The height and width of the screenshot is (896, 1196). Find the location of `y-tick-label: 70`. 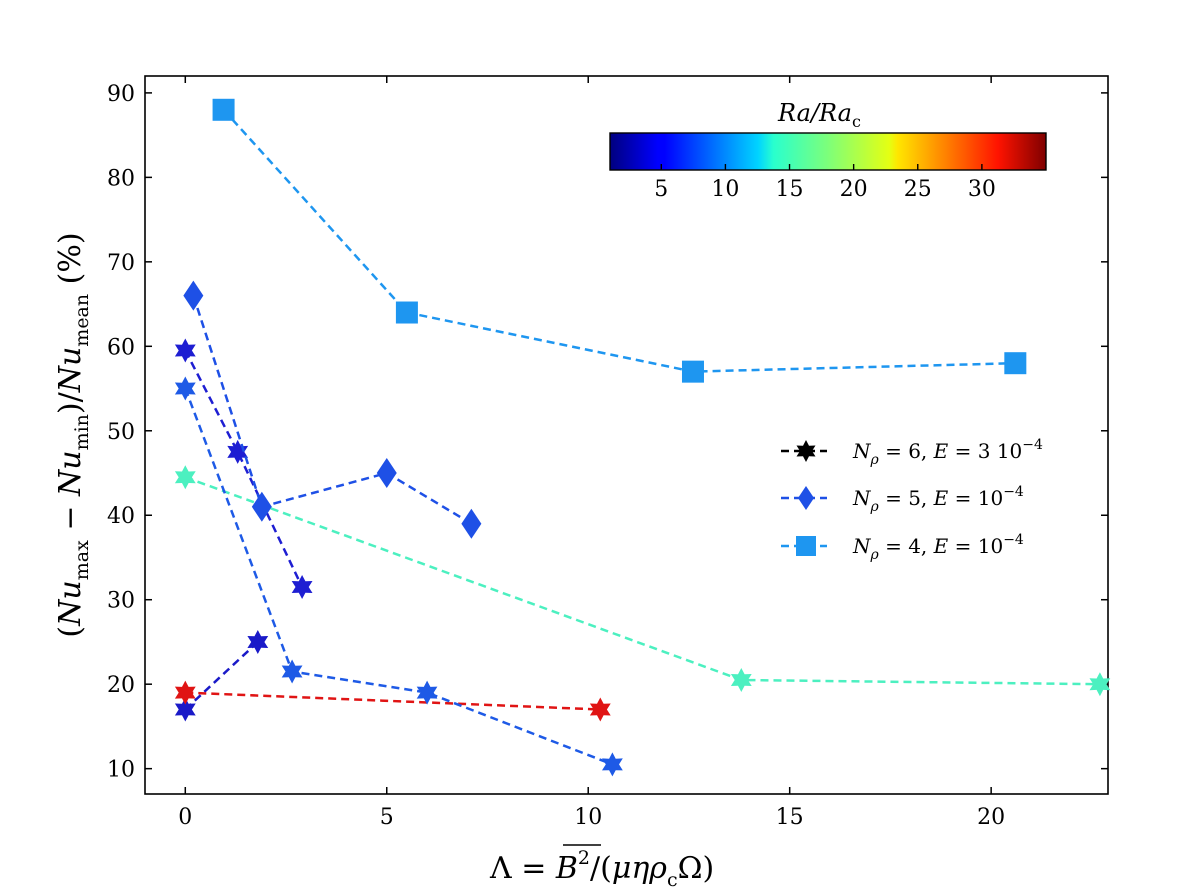

y-tick-label: 70 is located at coordinates (121, 263).